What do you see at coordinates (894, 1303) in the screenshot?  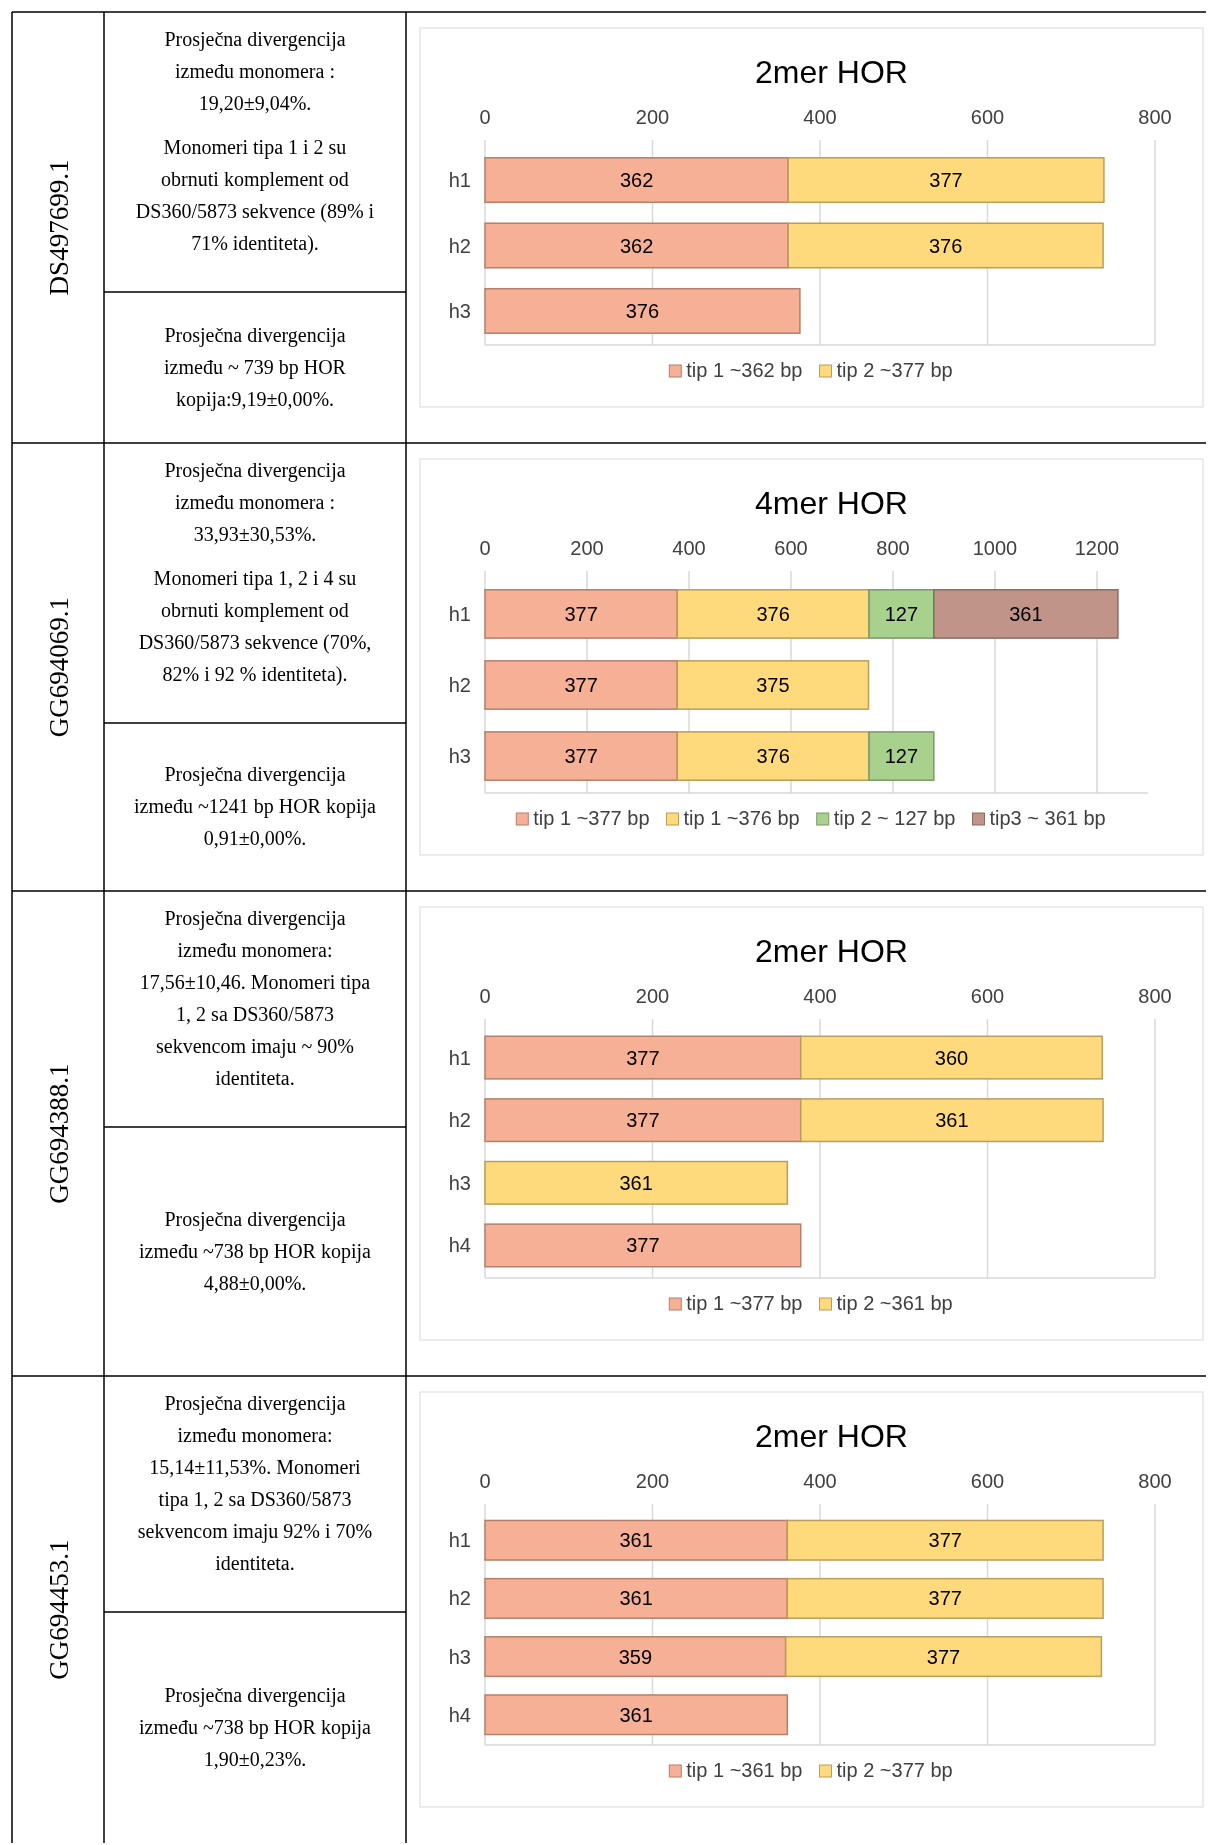 I see `legend-label: tip 2 ~361 bp` at bounding box center [894, 1303].